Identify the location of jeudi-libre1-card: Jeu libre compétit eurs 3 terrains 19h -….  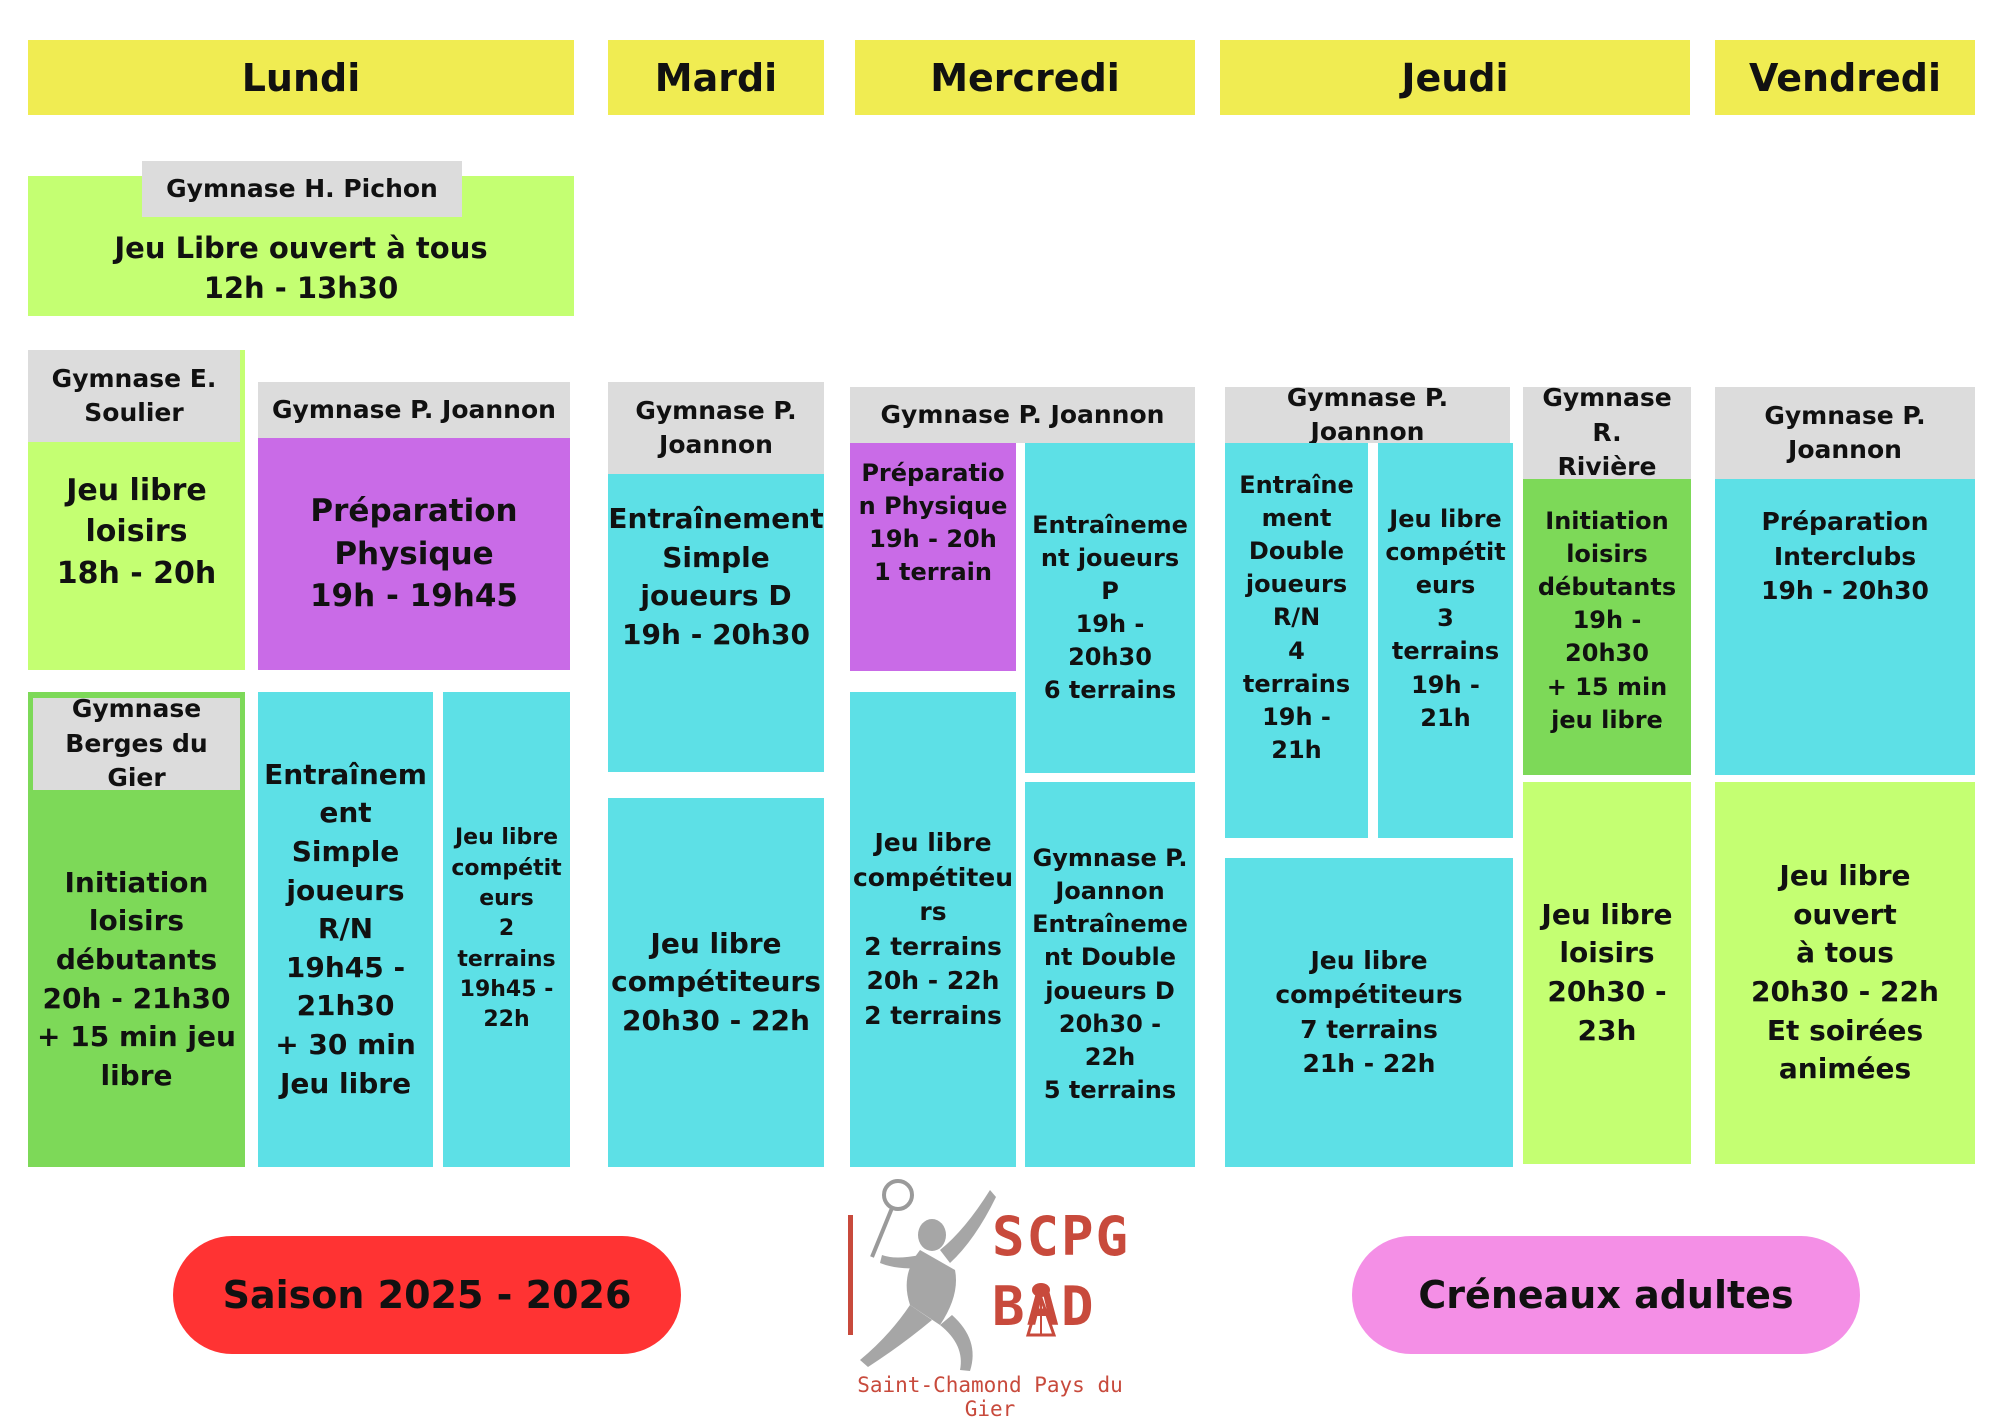
(1445, 640).